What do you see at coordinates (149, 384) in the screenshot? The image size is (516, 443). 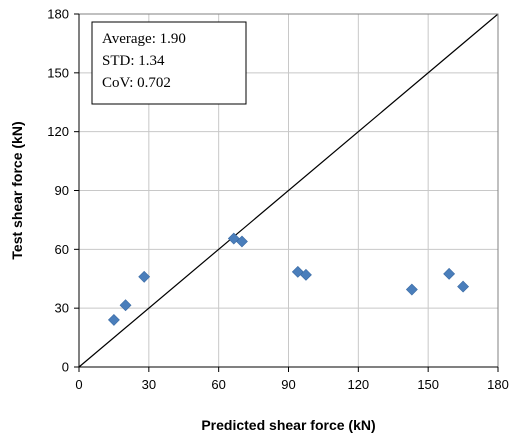 I see `x-tick-label: 30` at bounding box center [149, 384].